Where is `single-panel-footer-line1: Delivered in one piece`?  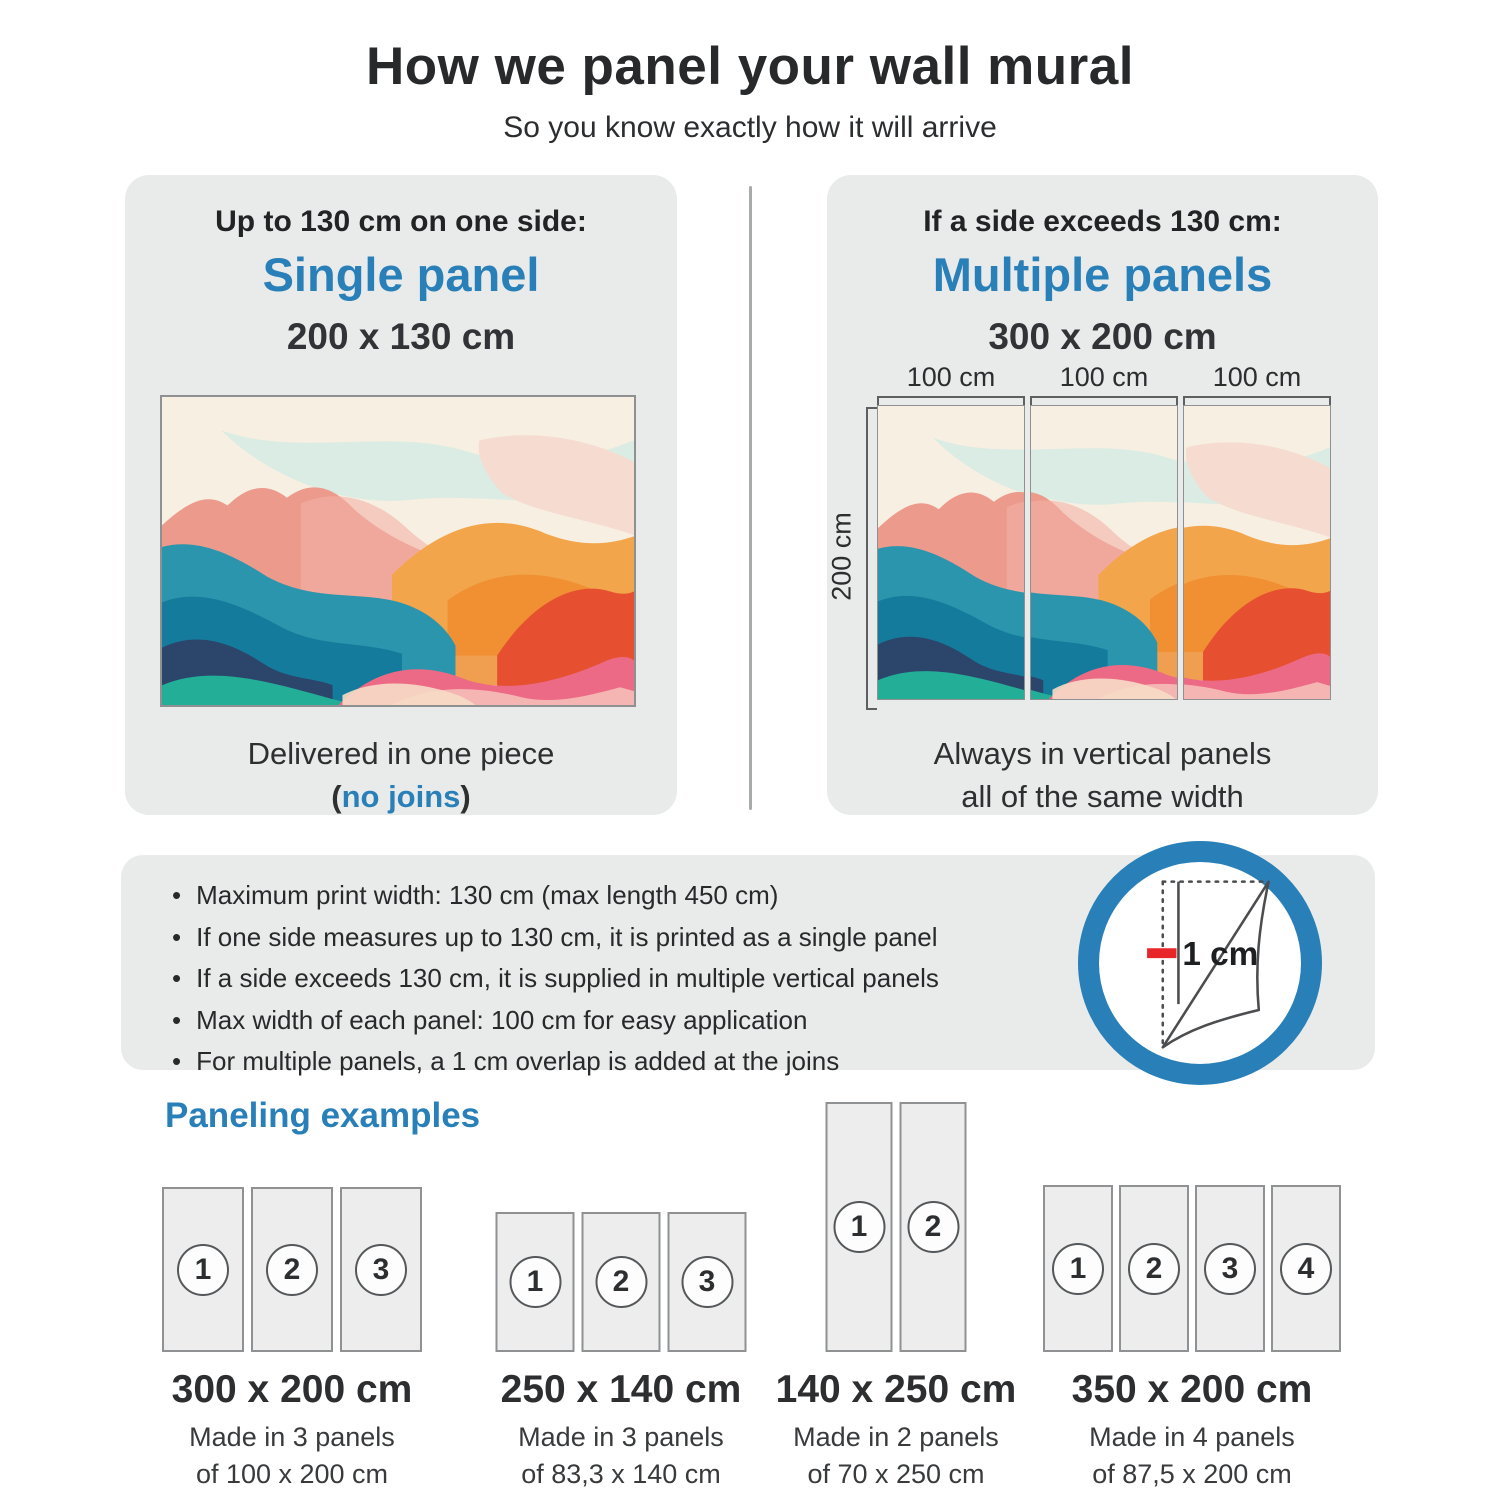
single-panel-footer-line1: Delivered in one piece is located at coordinates (401, 753).